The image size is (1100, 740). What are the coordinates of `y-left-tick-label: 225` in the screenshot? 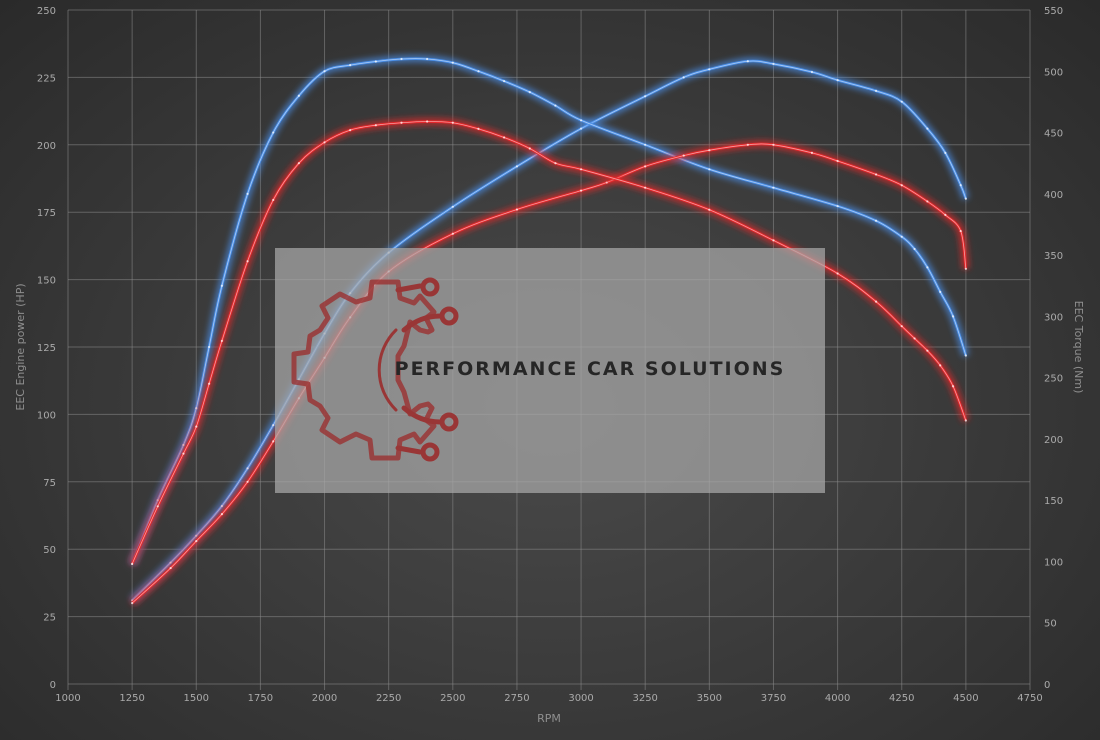 It's located at (46, 78).